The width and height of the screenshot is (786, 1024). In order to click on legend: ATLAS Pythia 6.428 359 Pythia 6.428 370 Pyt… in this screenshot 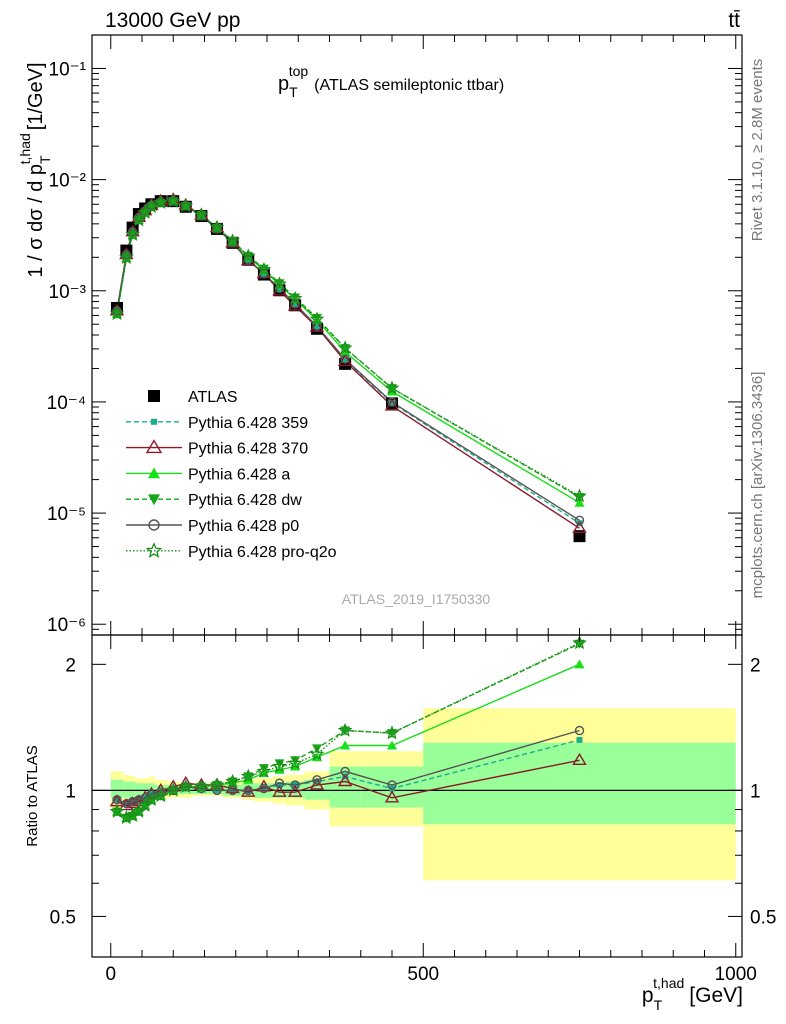, I will do `click(231, 475)`.